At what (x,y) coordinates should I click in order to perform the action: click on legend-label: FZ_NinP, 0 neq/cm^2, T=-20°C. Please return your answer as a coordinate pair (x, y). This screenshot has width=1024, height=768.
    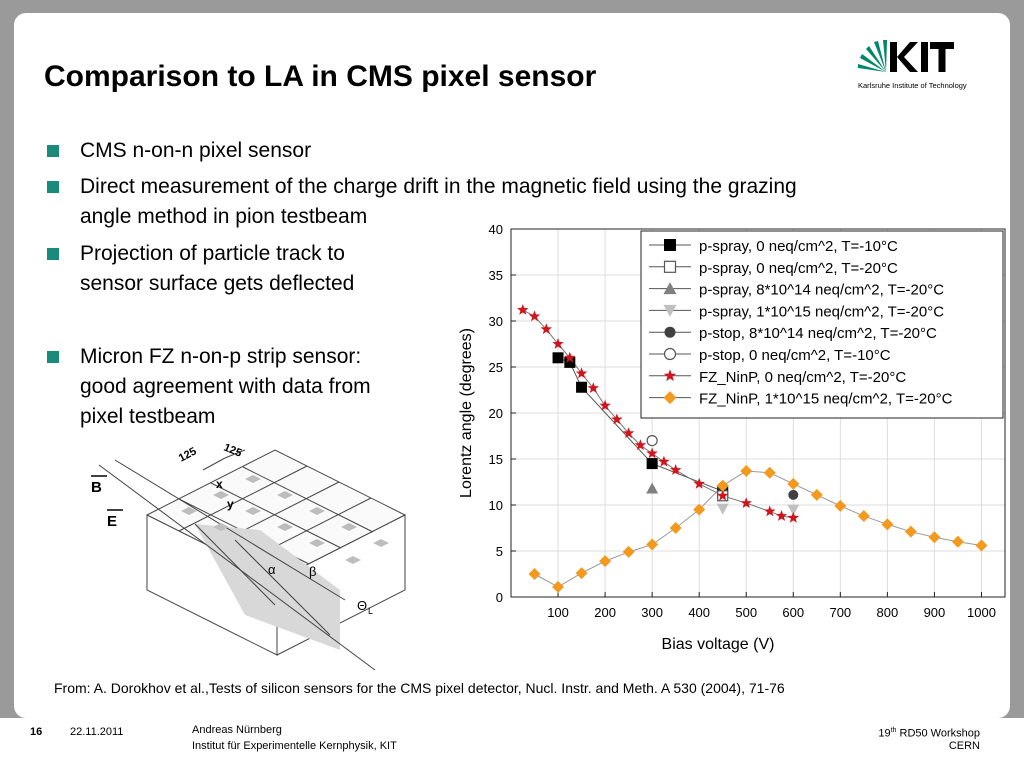
    Looking at the image, I should click on (802, 377).